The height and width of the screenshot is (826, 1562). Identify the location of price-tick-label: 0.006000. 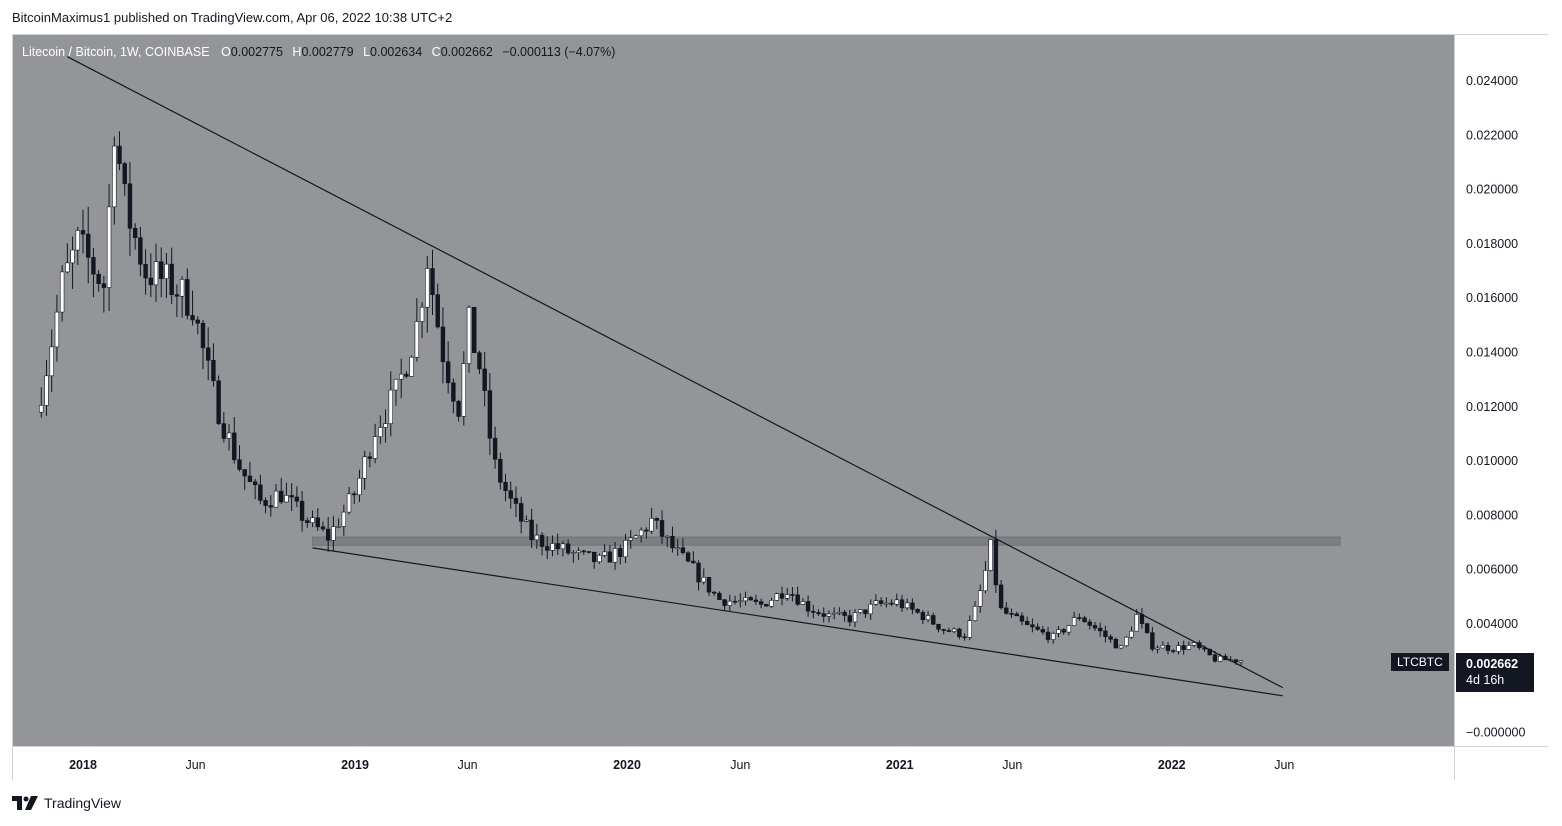
(1492, 570).